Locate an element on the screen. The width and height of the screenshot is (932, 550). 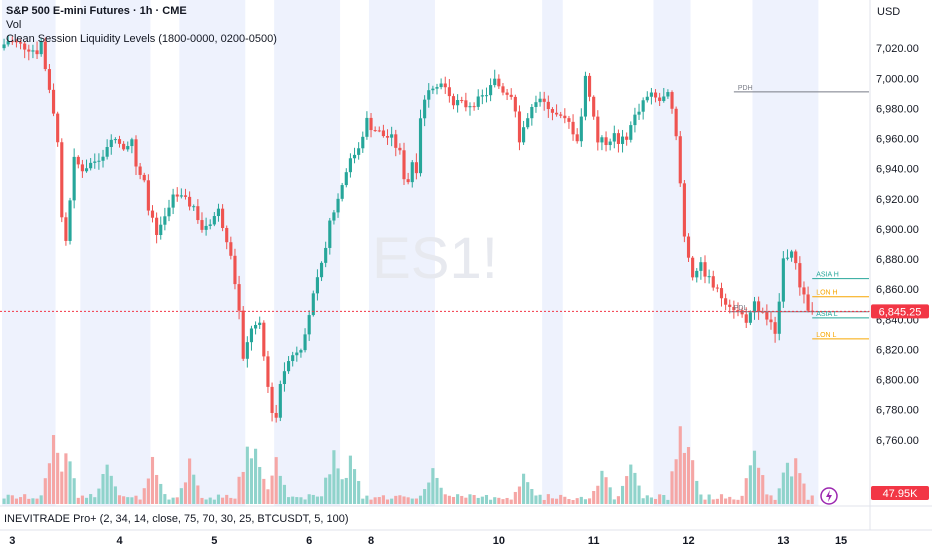
symbol-title: S&P 500 E-mini Futures · 1h · CME is located at coordinates (96, 11).